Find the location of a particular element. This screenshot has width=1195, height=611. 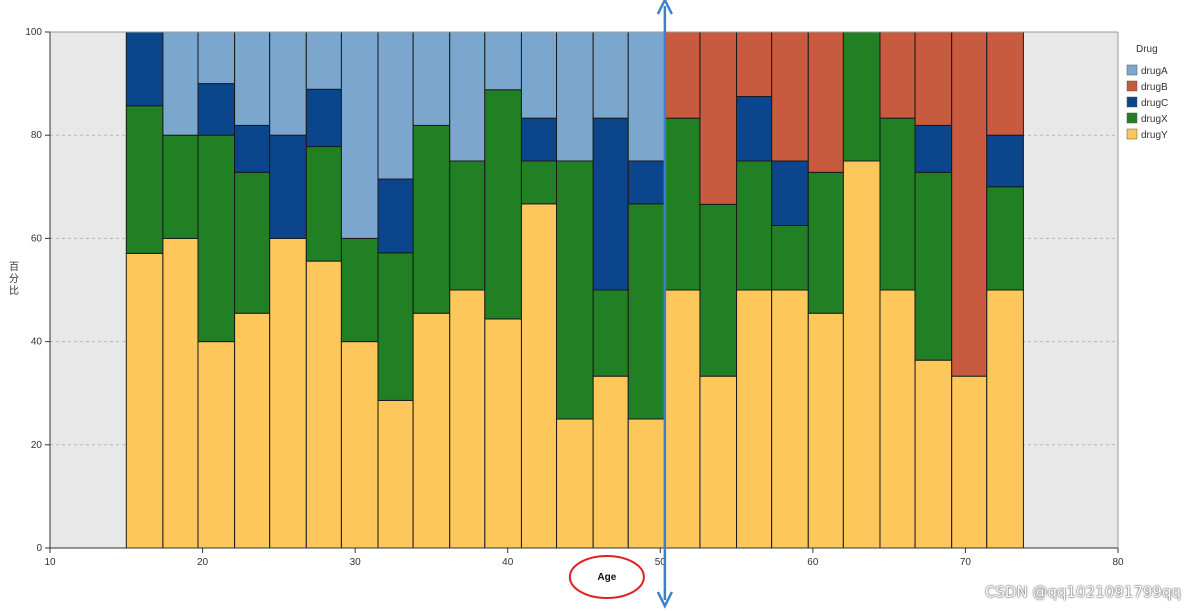

legend-label-drugX: drugX is located at coordinates (1154, 119).